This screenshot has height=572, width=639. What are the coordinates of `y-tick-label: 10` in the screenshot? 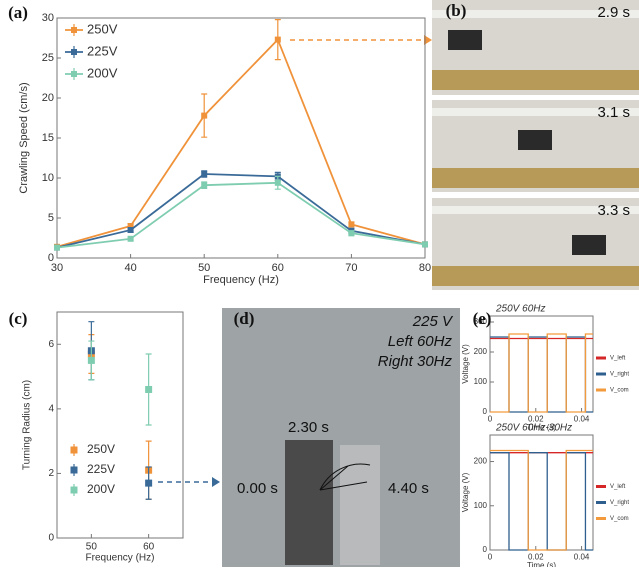 It's located at (48, 178).